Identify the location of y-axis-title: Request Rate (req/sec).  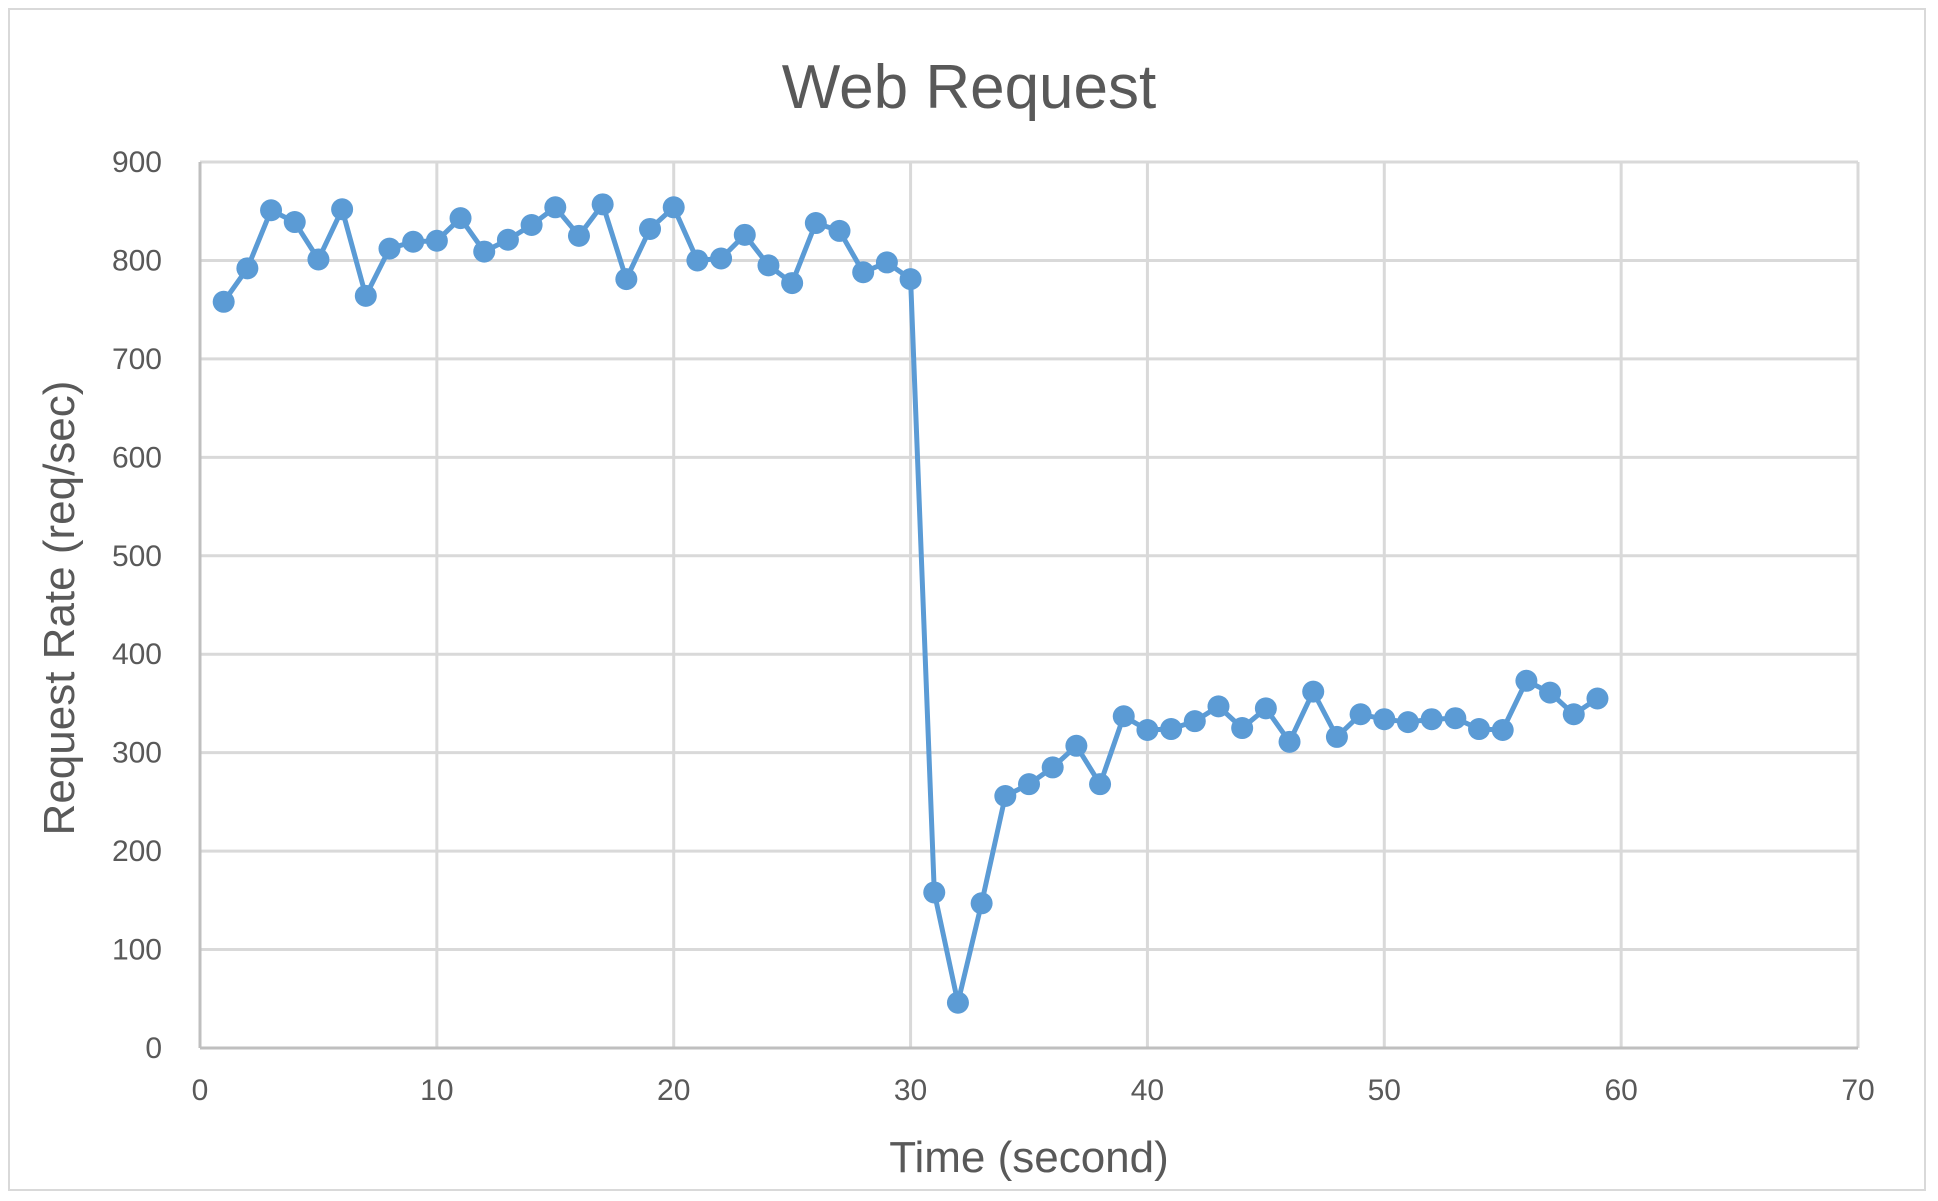
(59, 608).